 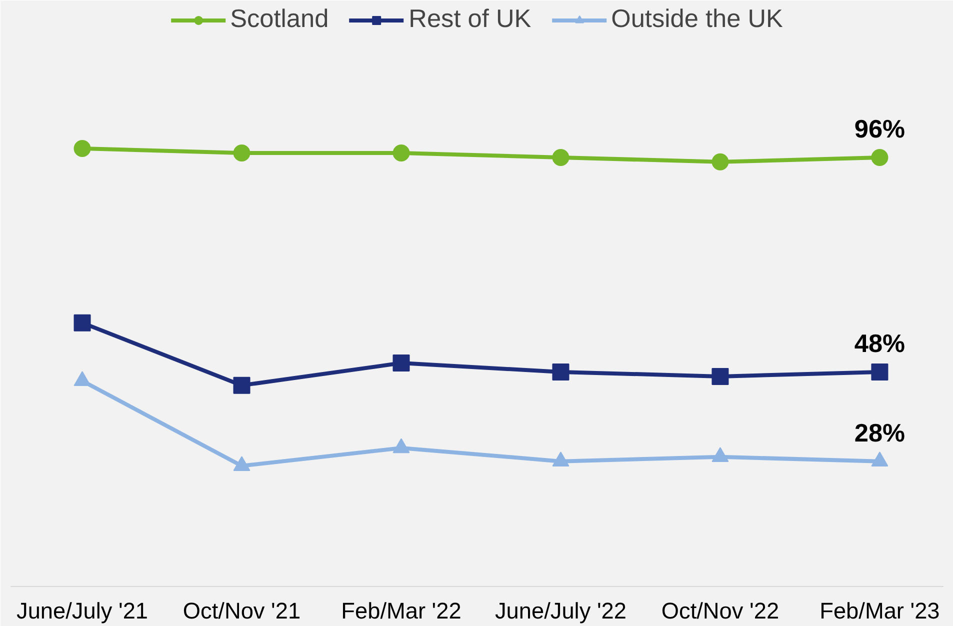 I want to click on x-tick-label: Feb/Mar '23, so click(x=880, y=611).